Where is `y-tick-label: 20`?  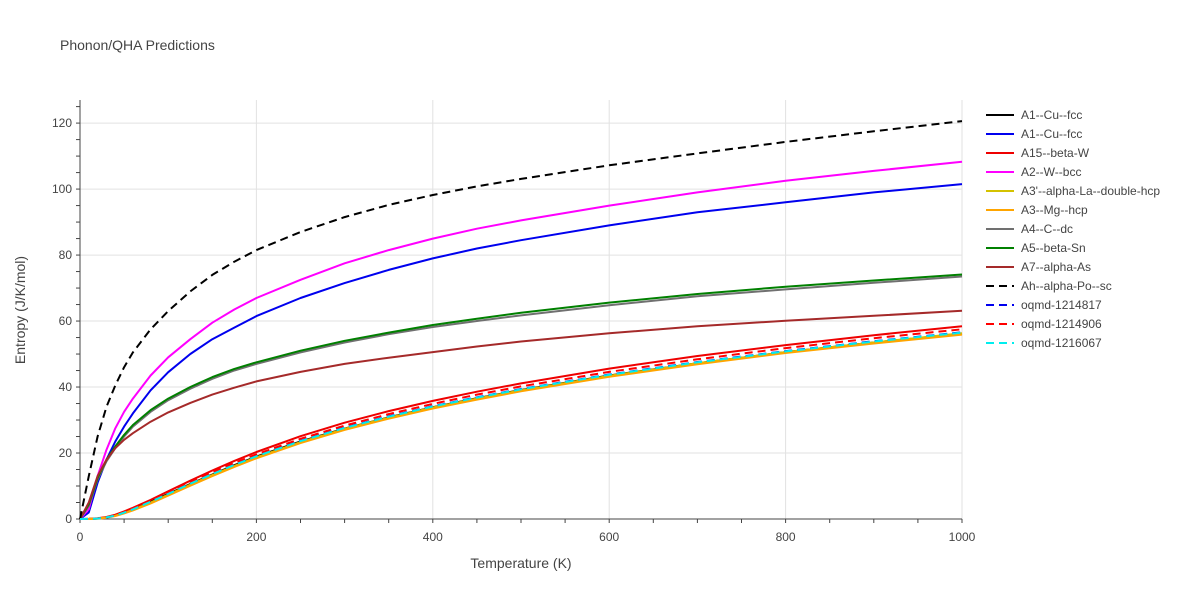 y-tick-label: 20 is located at coordinates (66, 453).